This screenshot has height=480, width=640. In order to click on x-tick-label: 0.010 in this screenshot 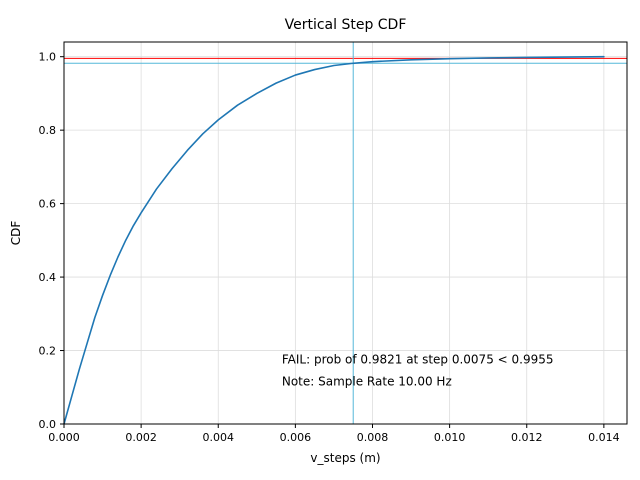, I will do `click(450, 437)`.